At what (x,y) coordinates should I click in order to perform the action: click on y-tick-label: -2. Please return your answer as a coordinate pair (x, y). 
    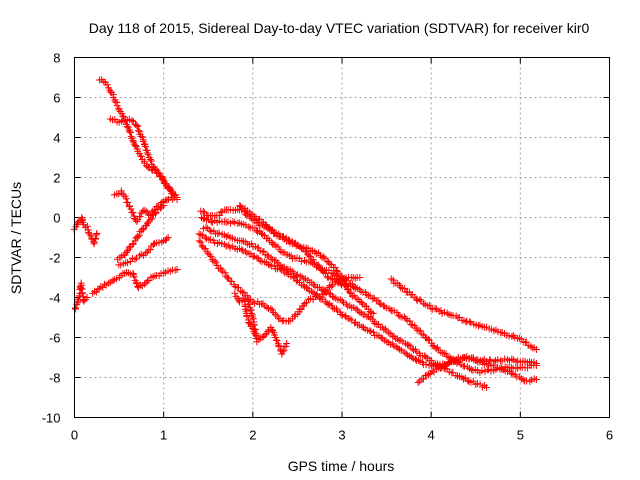
    Looking at the image, I should click on (55, 258).